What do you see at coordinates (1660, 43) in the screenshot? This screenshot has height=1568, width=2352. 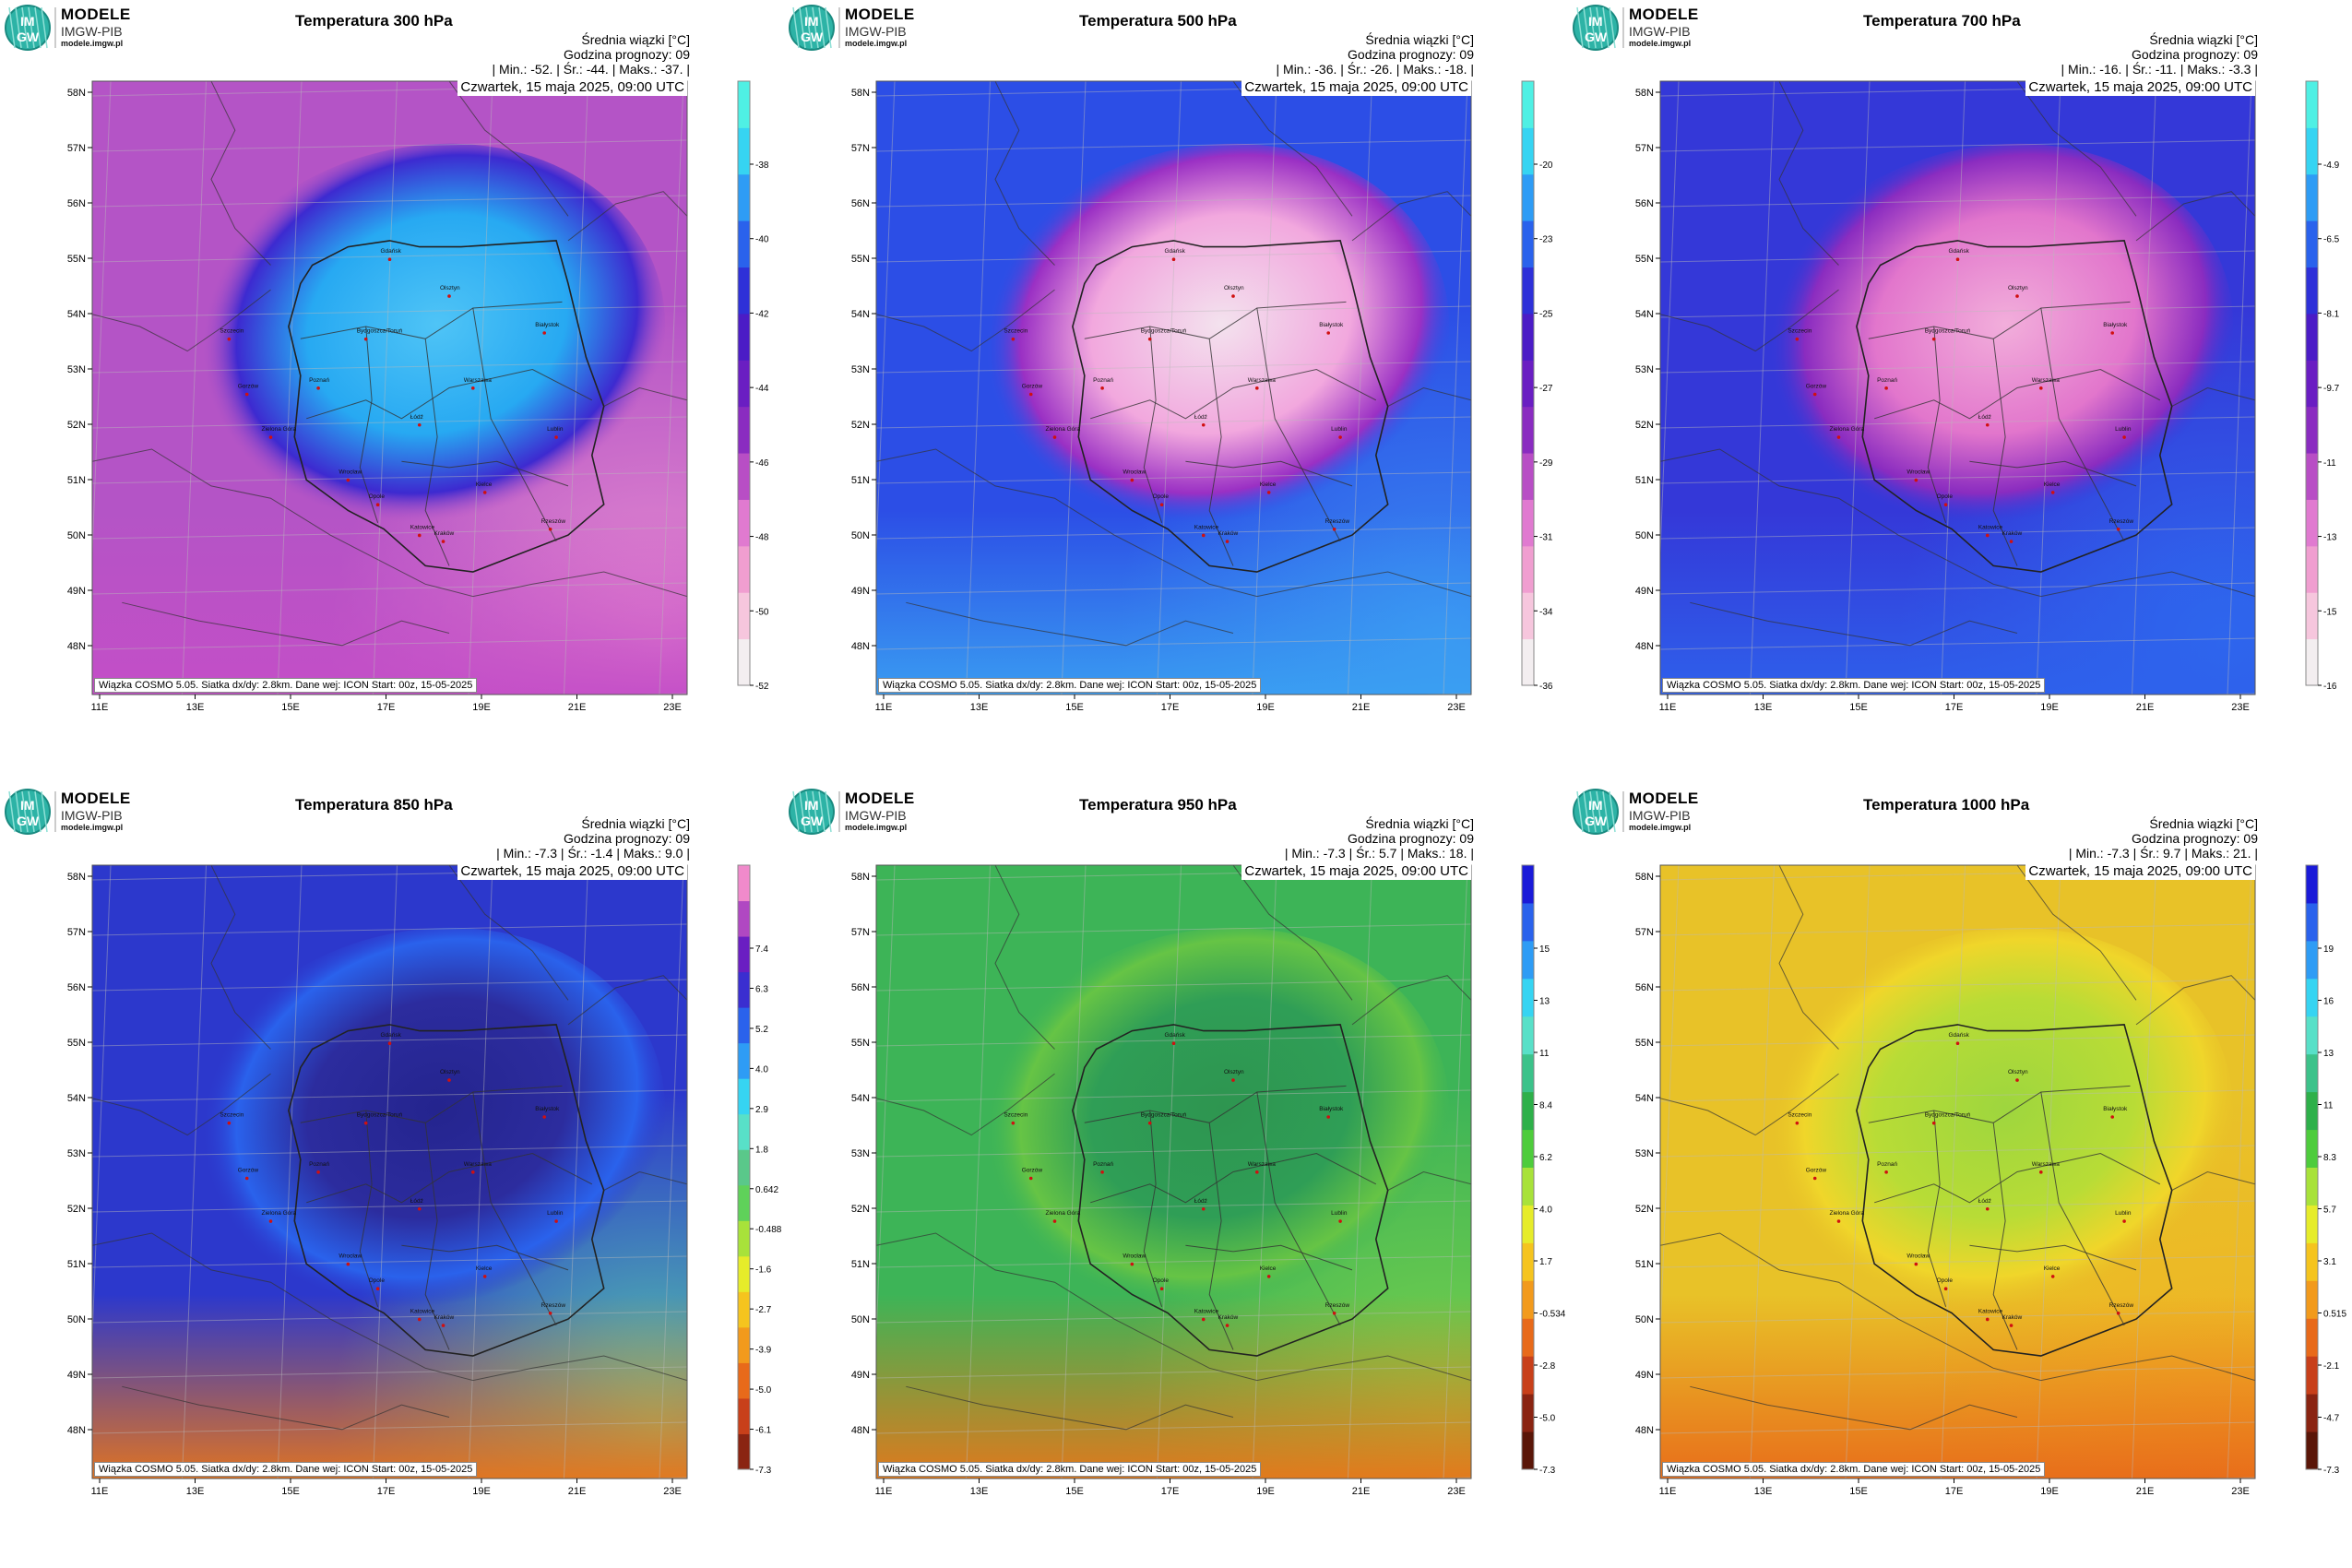 I see `logo-site: modele.imgw.pl` at bounding box center [1660, 43].